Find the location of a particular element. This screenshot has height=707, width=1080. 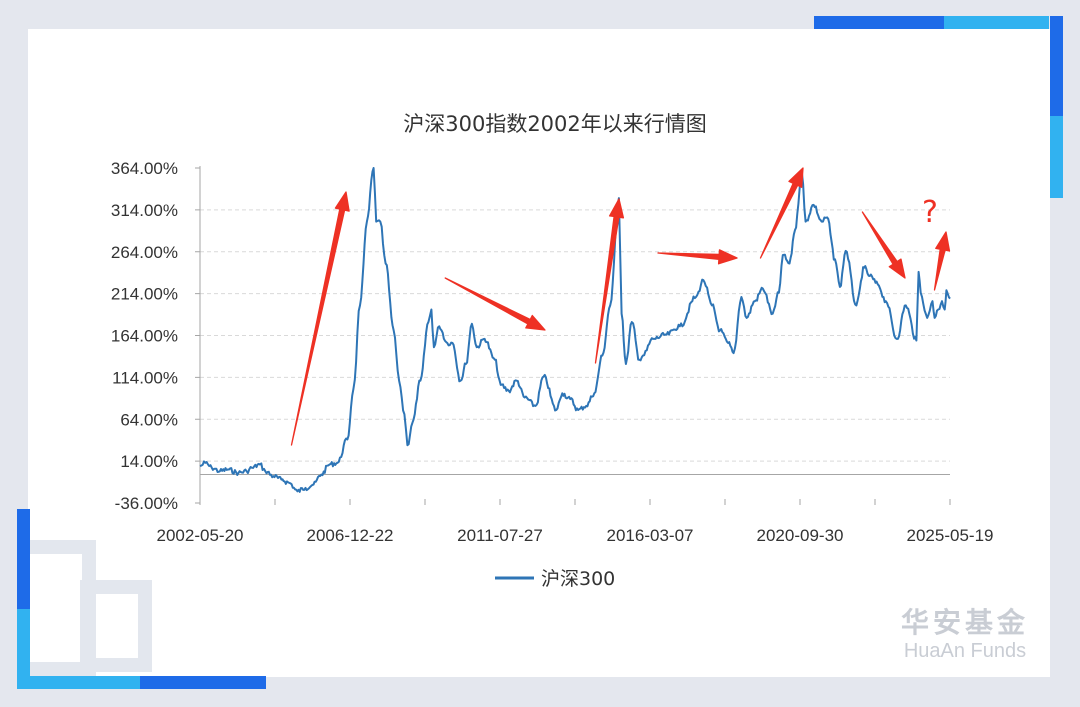

corner-bar-bottom-cyan is located at coordinates (85, 682).